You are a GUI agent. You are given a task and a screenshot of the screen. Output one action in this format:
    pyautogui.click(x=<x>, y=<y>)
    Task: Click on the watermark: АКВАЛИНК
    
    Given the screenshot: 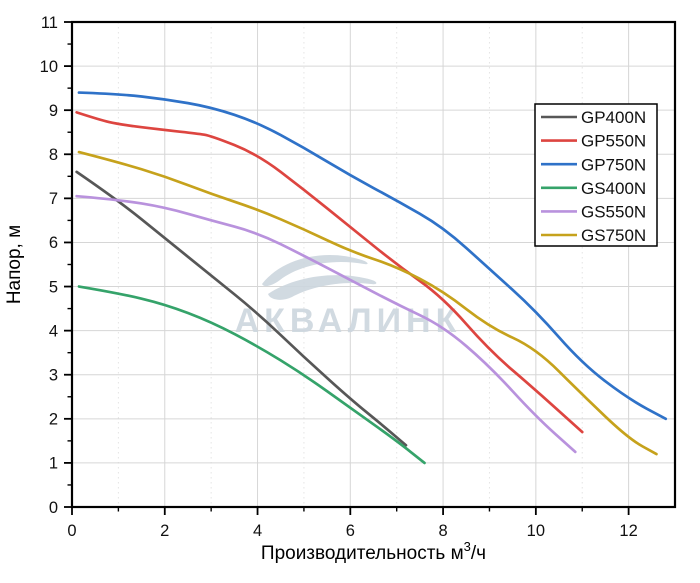 What is the action you would take?
    pyautogui.click(x=348, y=297)
    